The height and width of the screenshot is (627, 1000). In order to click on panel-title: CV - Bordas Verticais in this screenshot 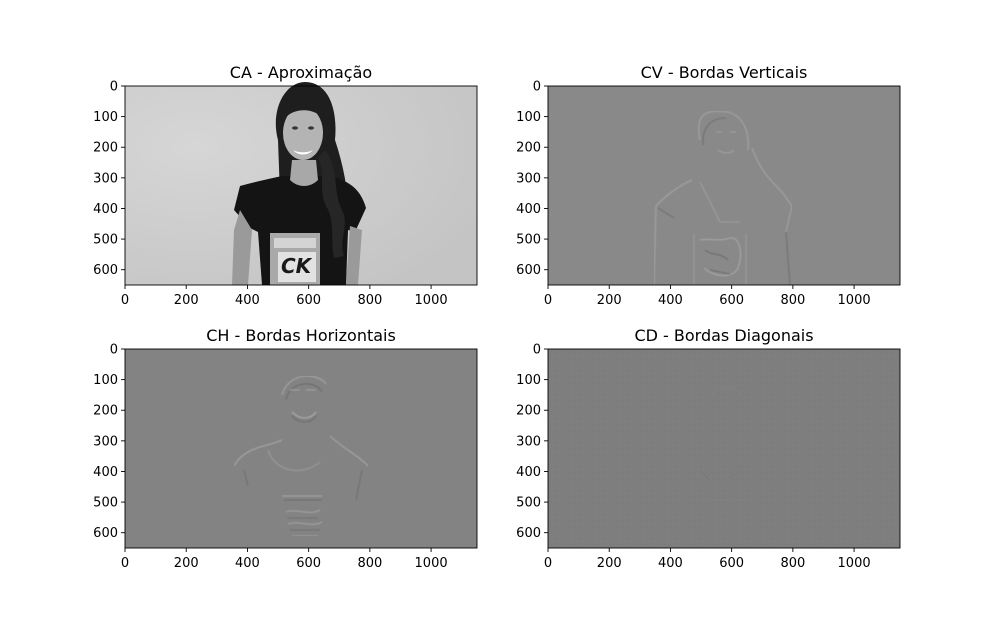, I will do `click(724, 72)`.